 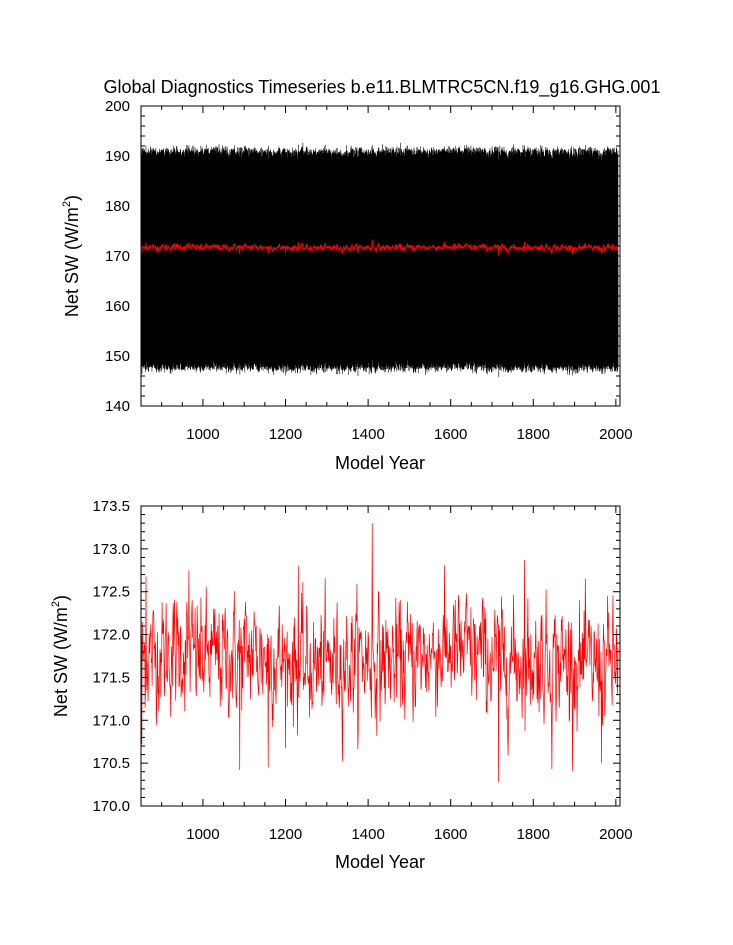 What do you see at coordinates (117, 356) in the screenshot?
I see `top-y-tick-label: 150` at bounding box center [117, 356].